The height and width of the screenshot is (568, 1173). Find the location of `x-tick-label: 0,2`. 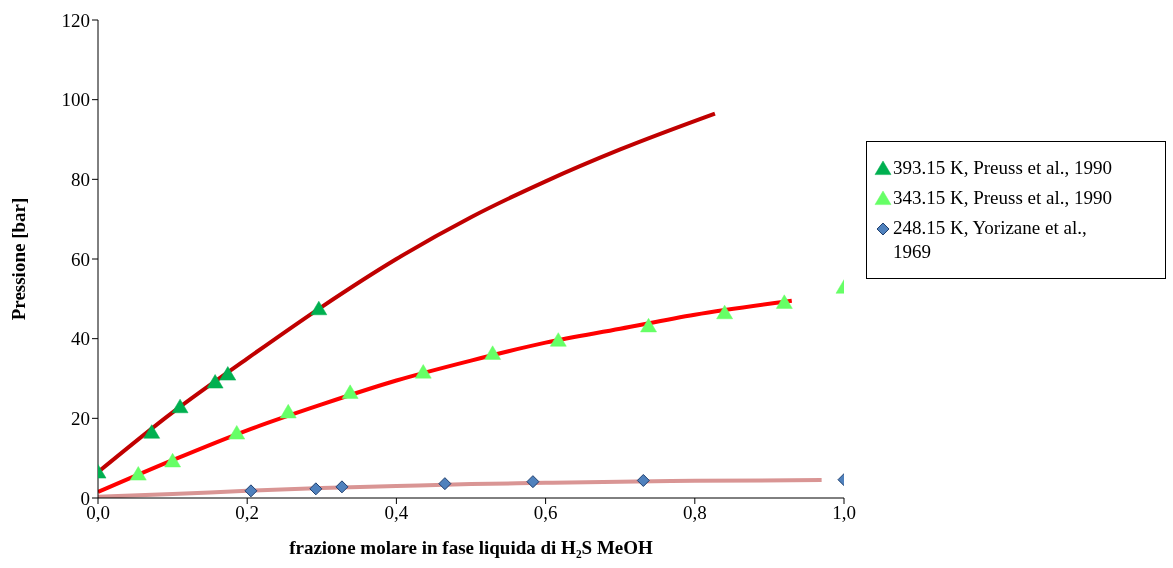

x-tick-label: 0,2 is located at coordinates (247, 513).